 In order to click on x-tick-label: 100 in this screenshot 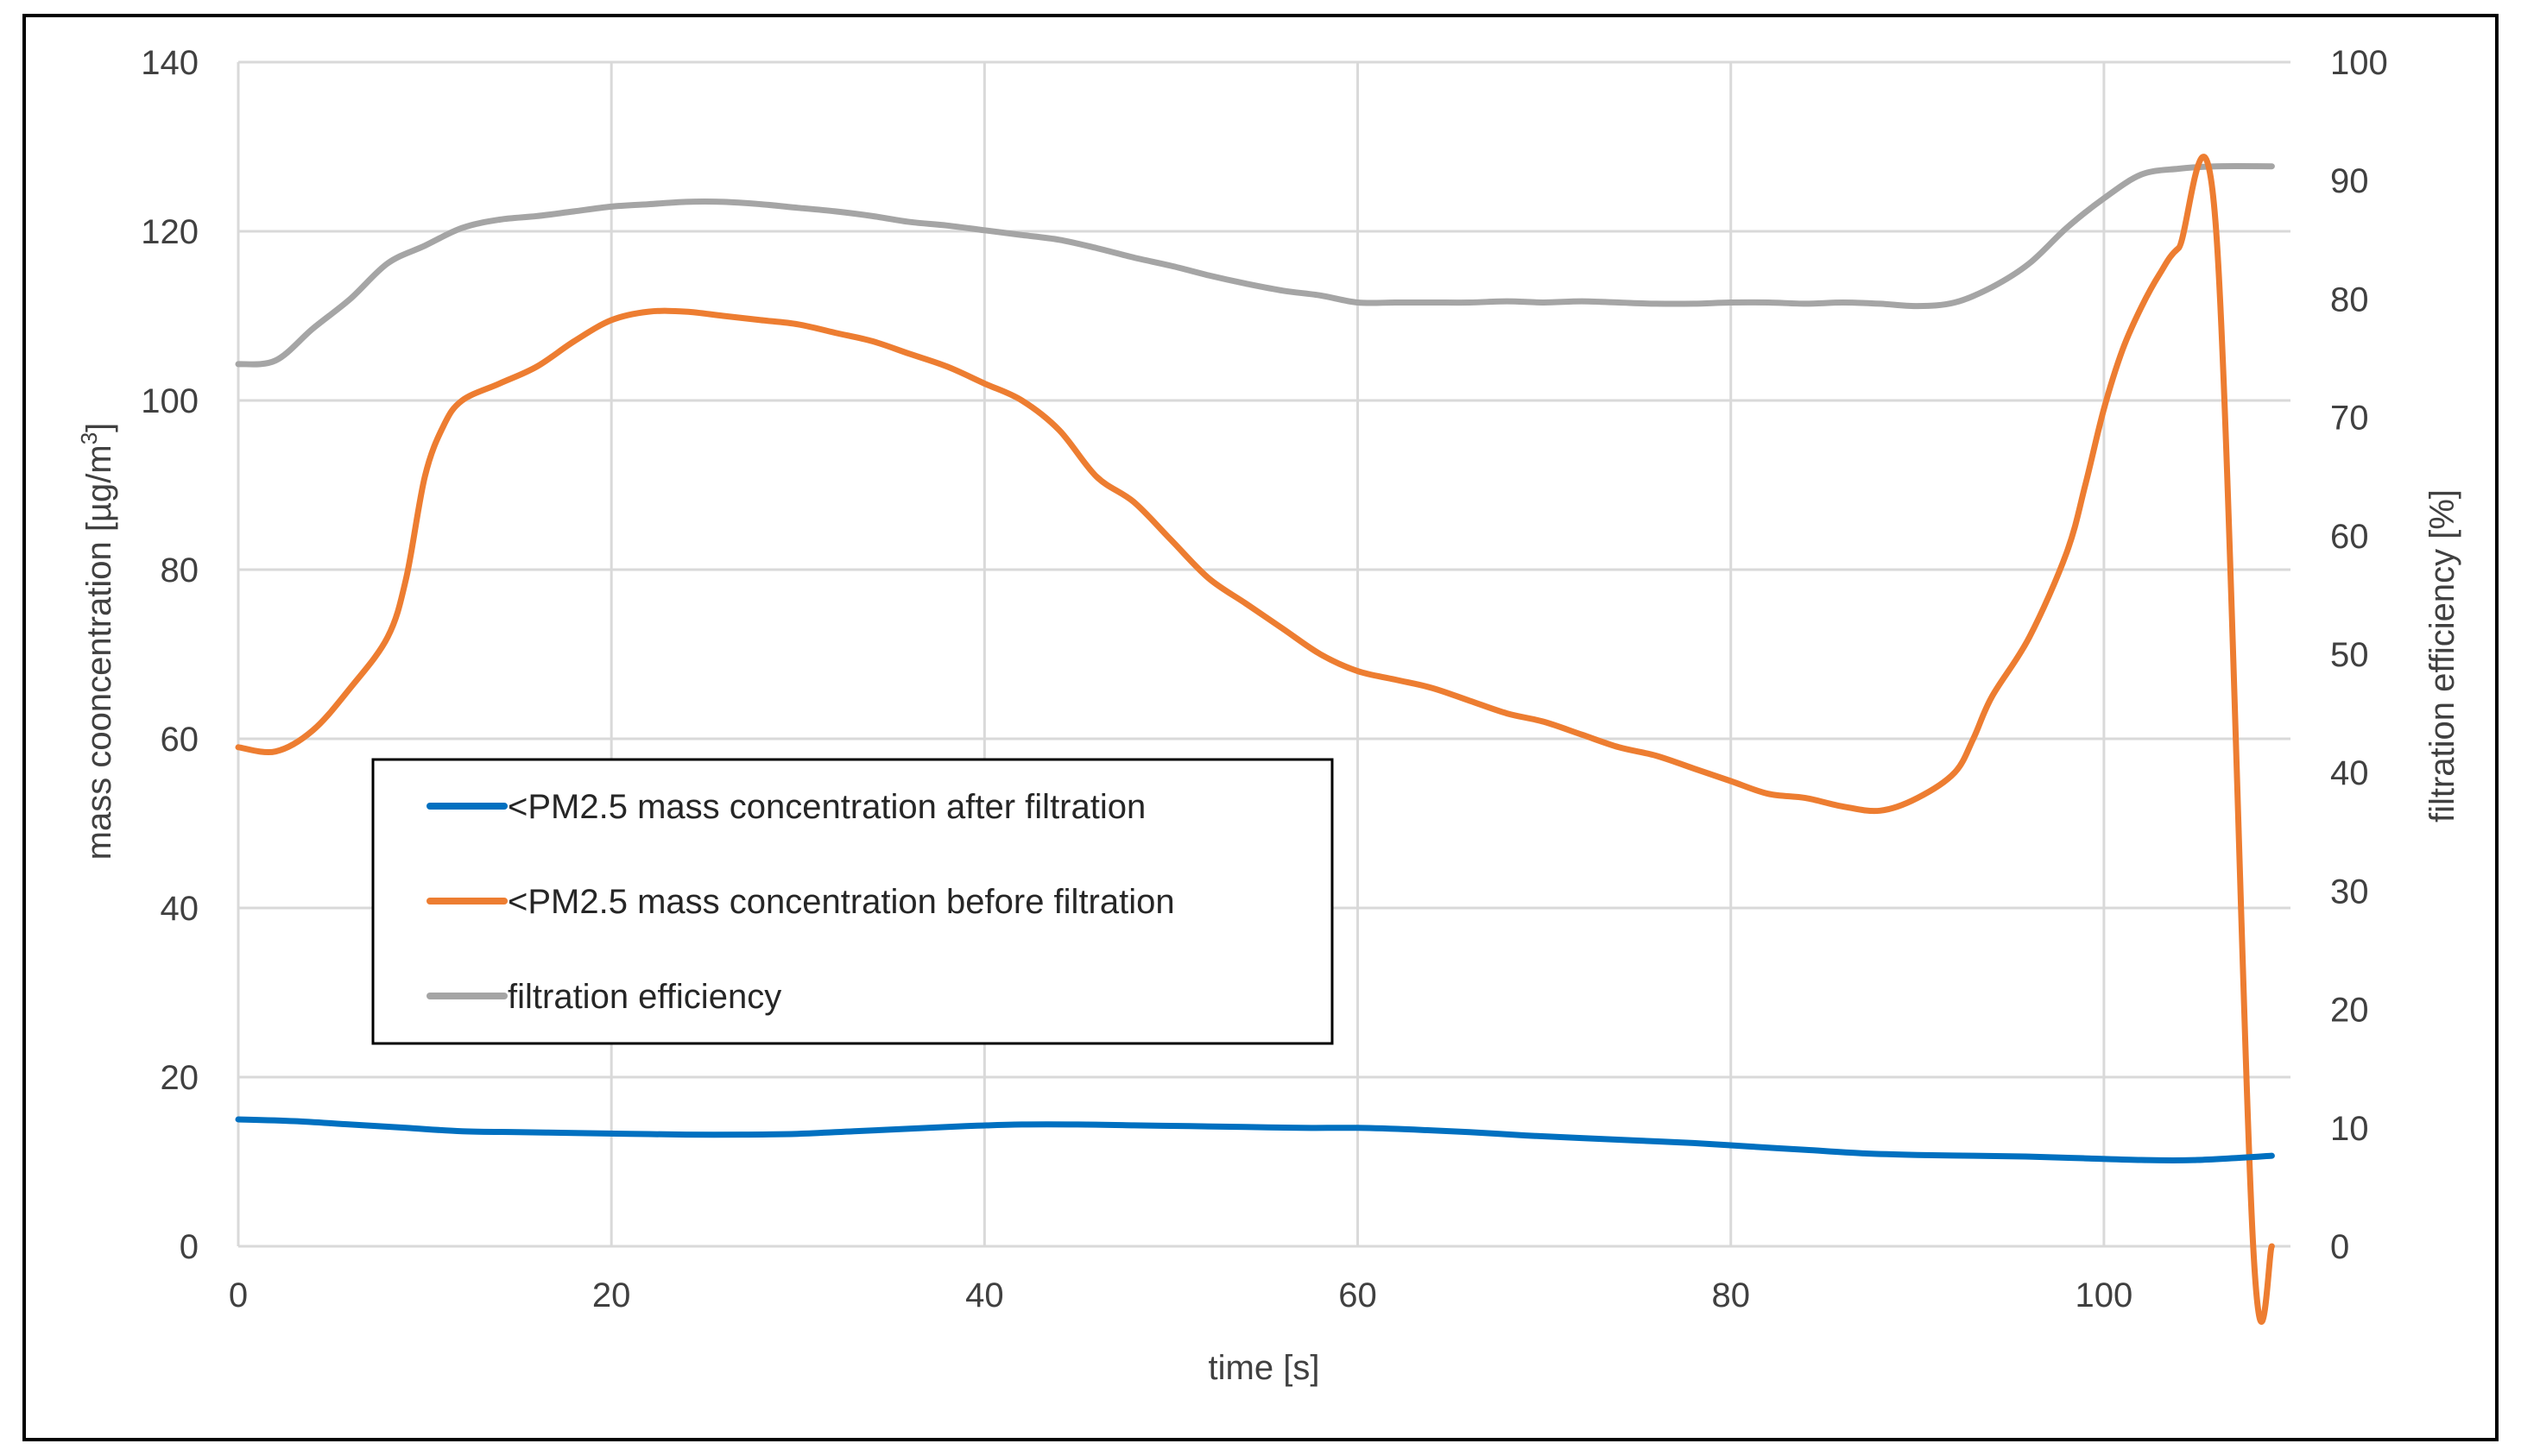, I will do `click(2104, 1295)`.